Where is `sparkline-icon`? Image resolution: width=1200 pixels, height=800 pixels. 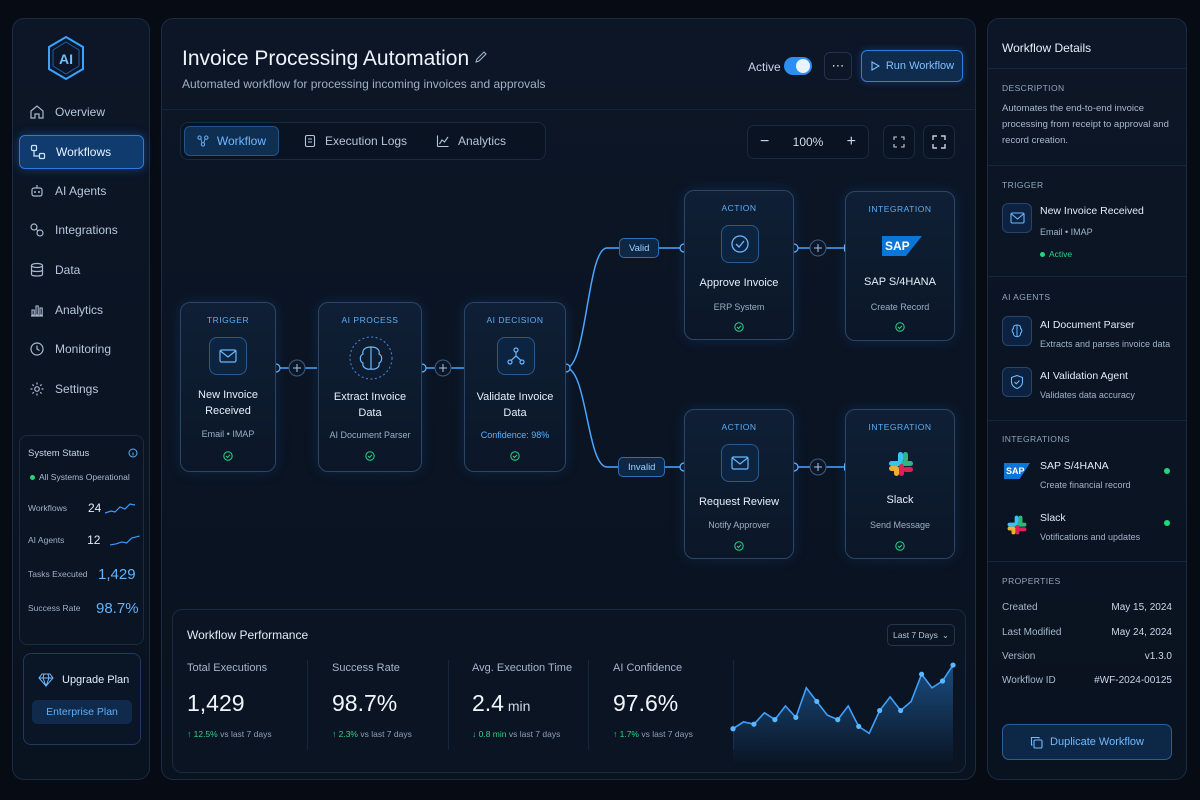 sparkline-icon is located at coordinates (120, 508).